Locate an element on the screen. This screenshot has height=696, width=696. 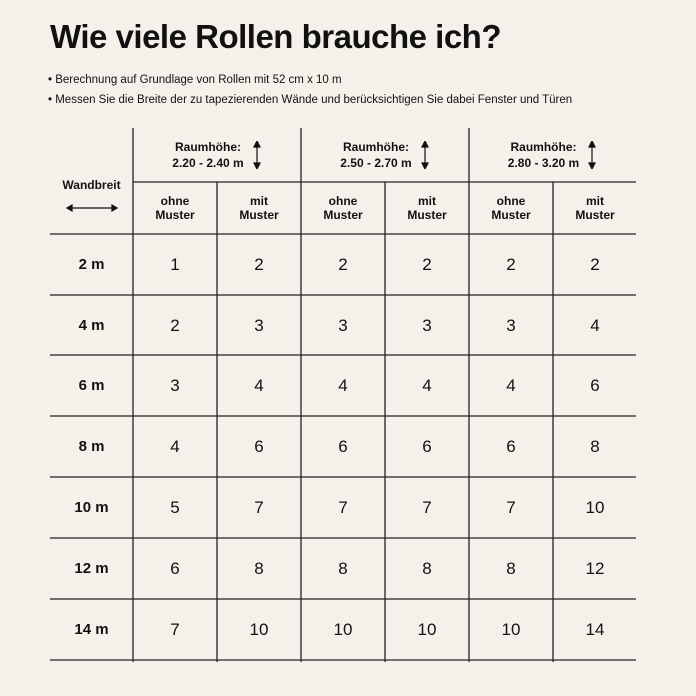
group-header-2: Raumhöhe: 2.50 - 2.70 m is located at coordinates (385, 155).